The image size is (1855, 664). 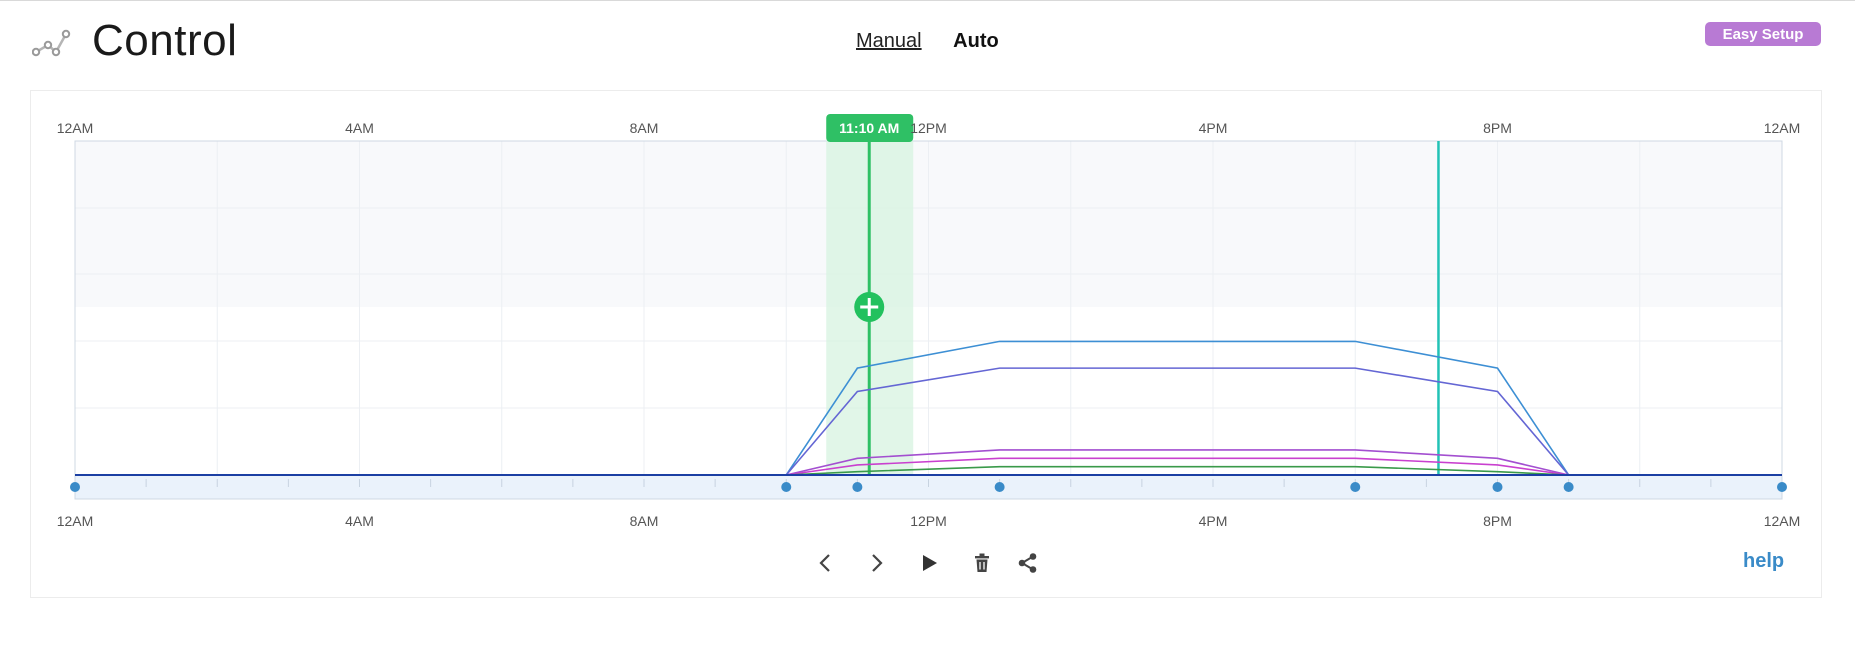 I want to click on top-tick-label: 4PM, so click(x=1213, y=128).